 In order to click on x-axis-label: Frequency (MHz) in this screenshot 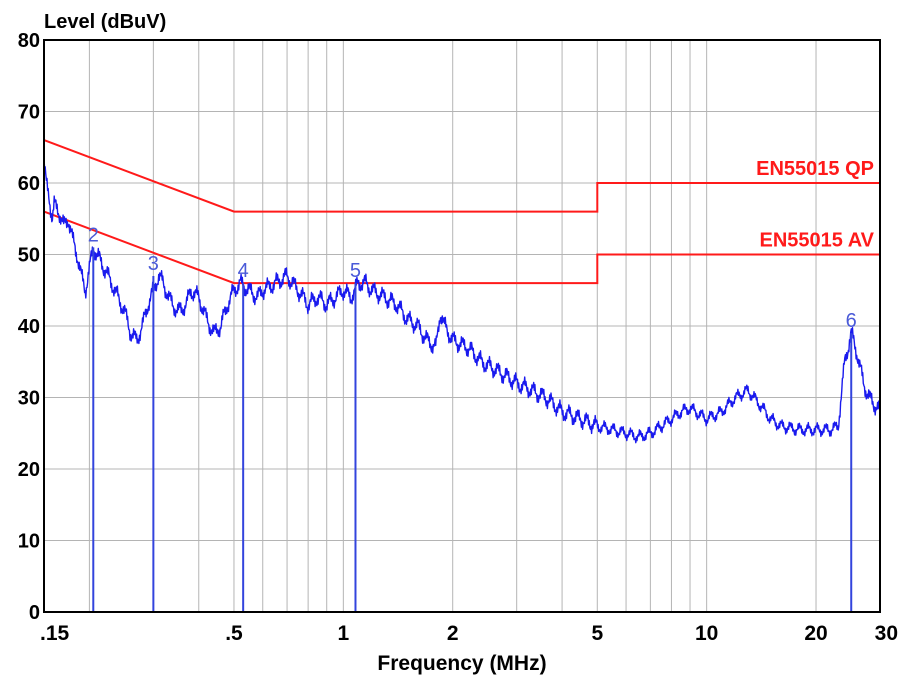, I will do `click(461, 663)`.